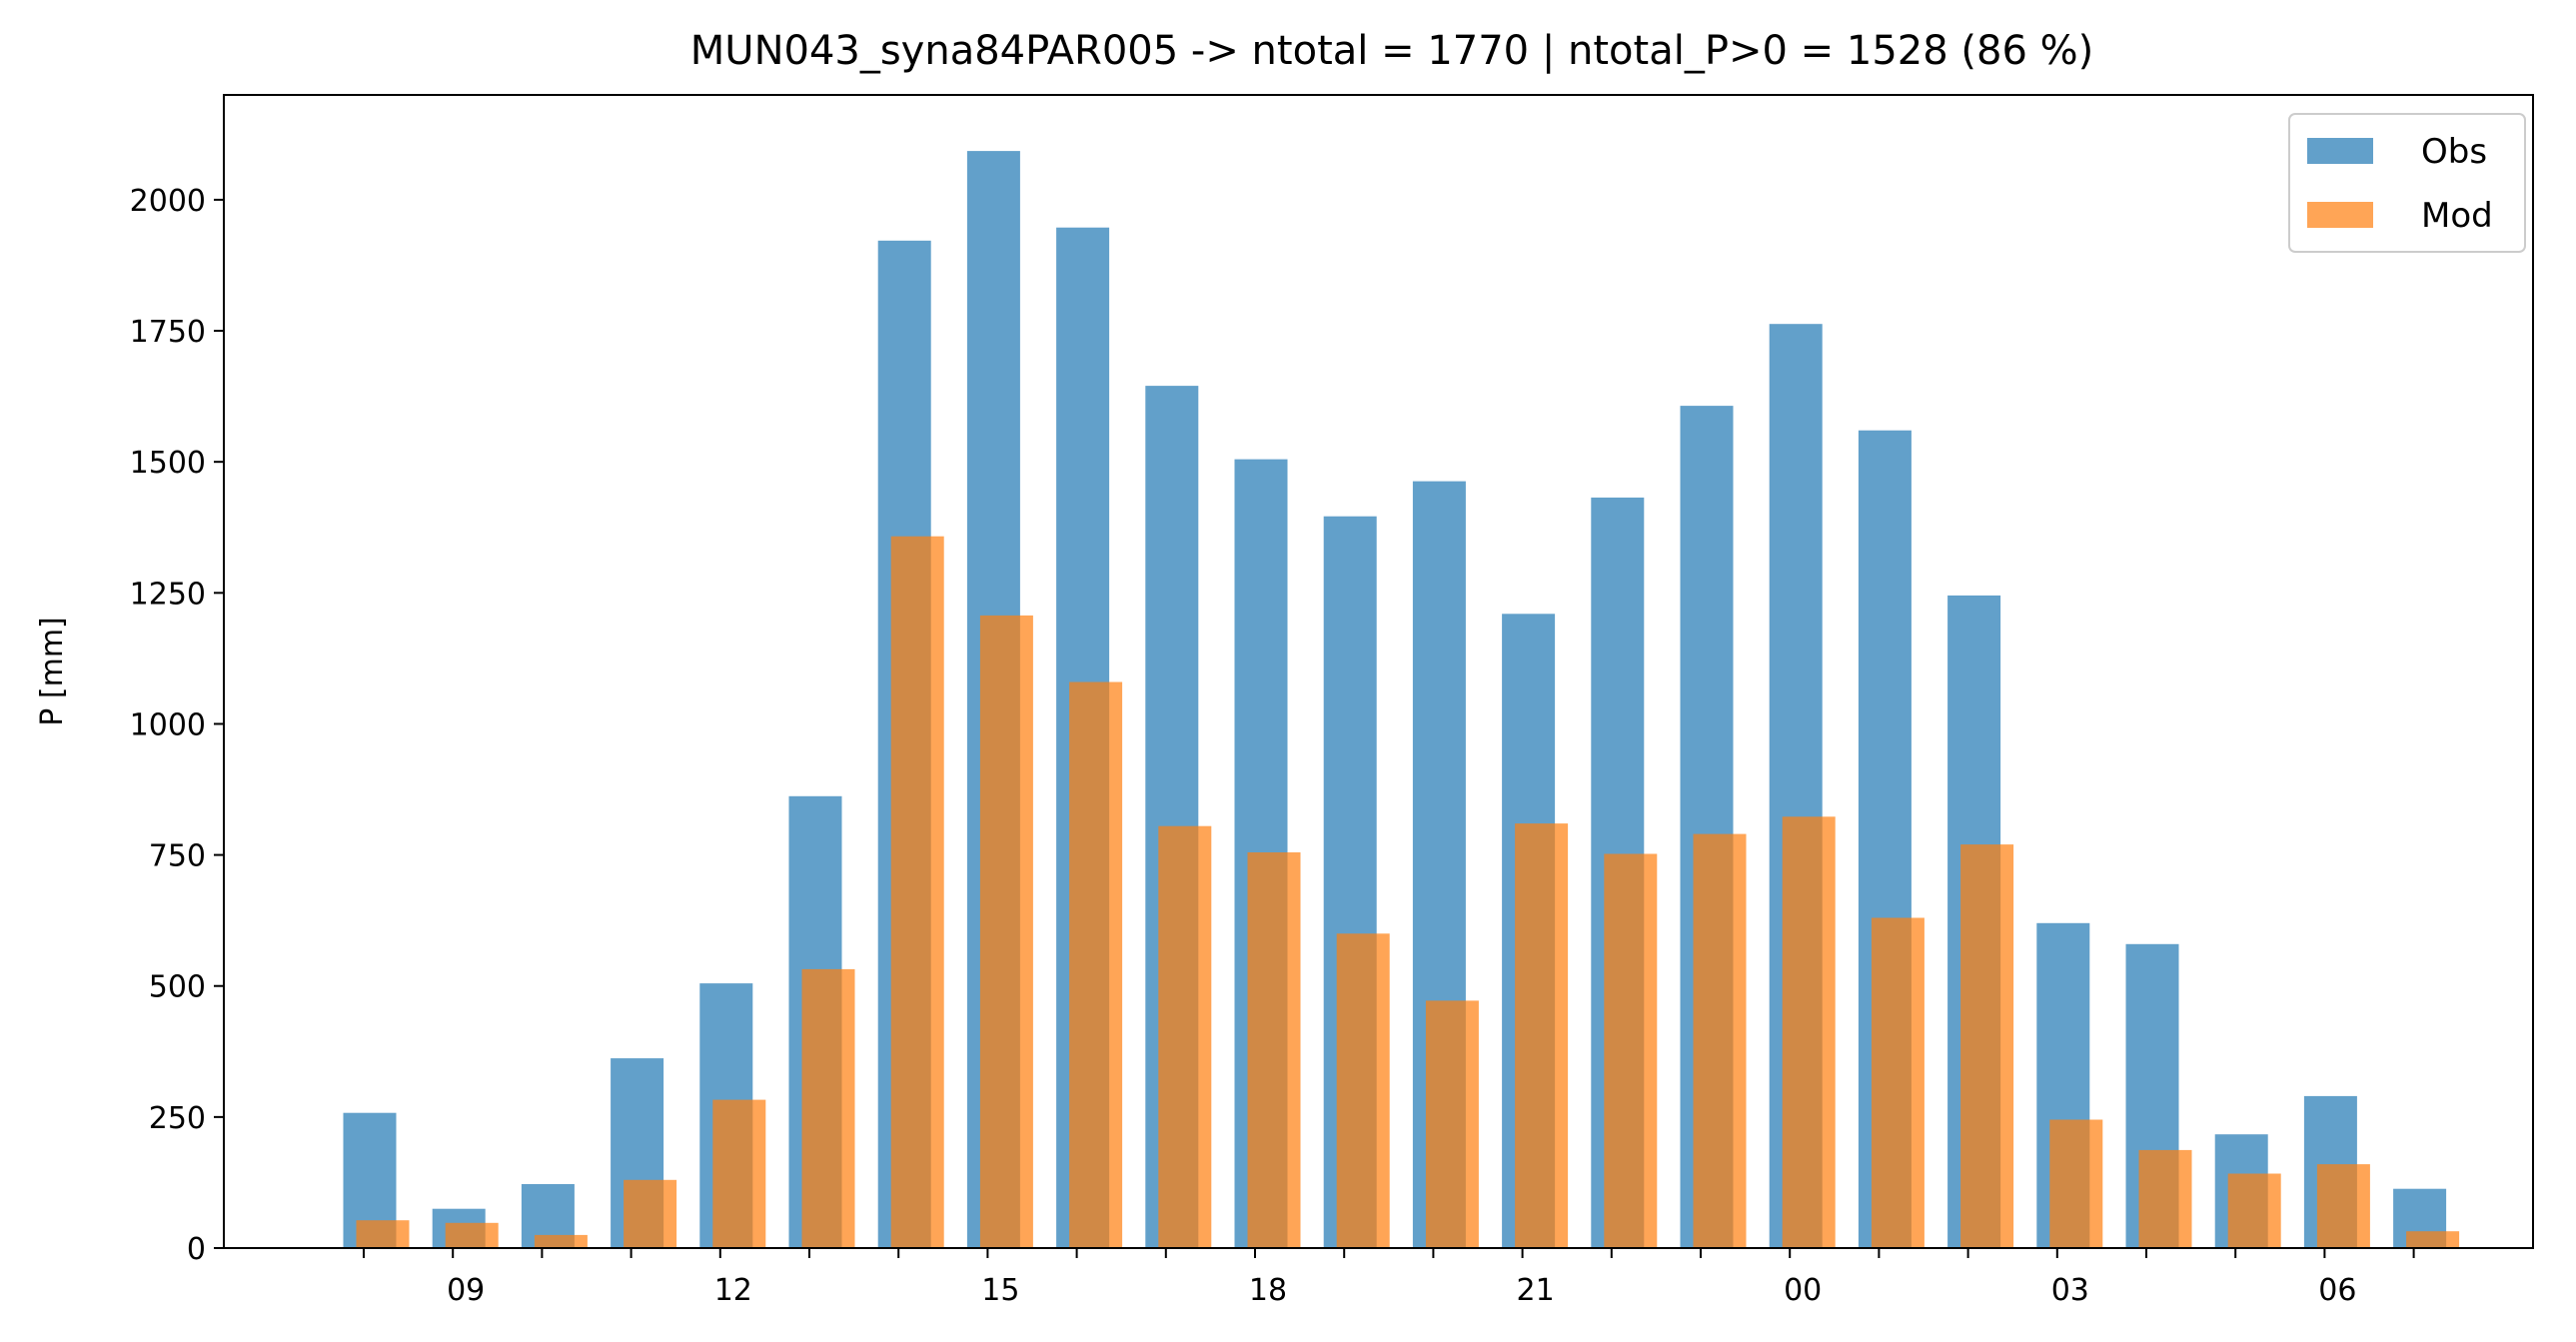 The image size is (2576, 1342). I want to click on y-tick-label: 2000, so click(168, 201).